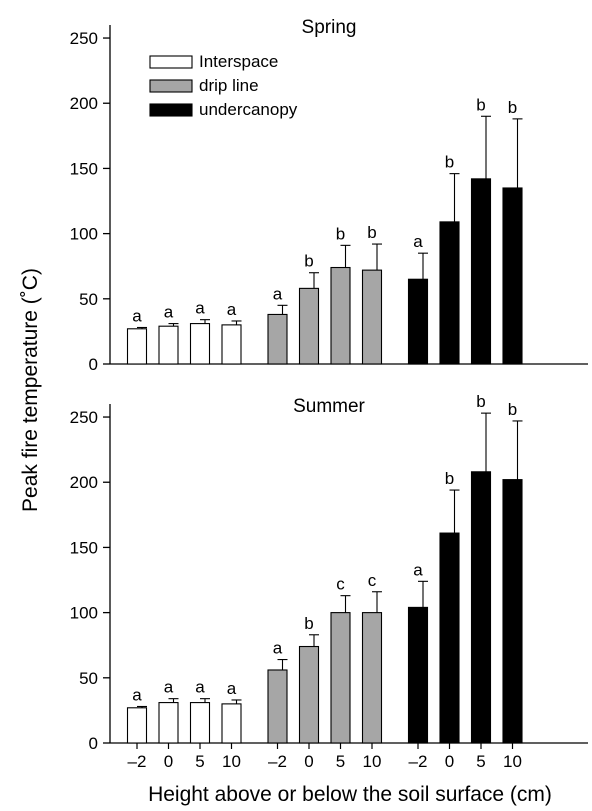 This screenshot has height=811, width=592. Describe the element at coordinates (329, 27) in the screenshot. I see `chart-title: Spring` at that location.